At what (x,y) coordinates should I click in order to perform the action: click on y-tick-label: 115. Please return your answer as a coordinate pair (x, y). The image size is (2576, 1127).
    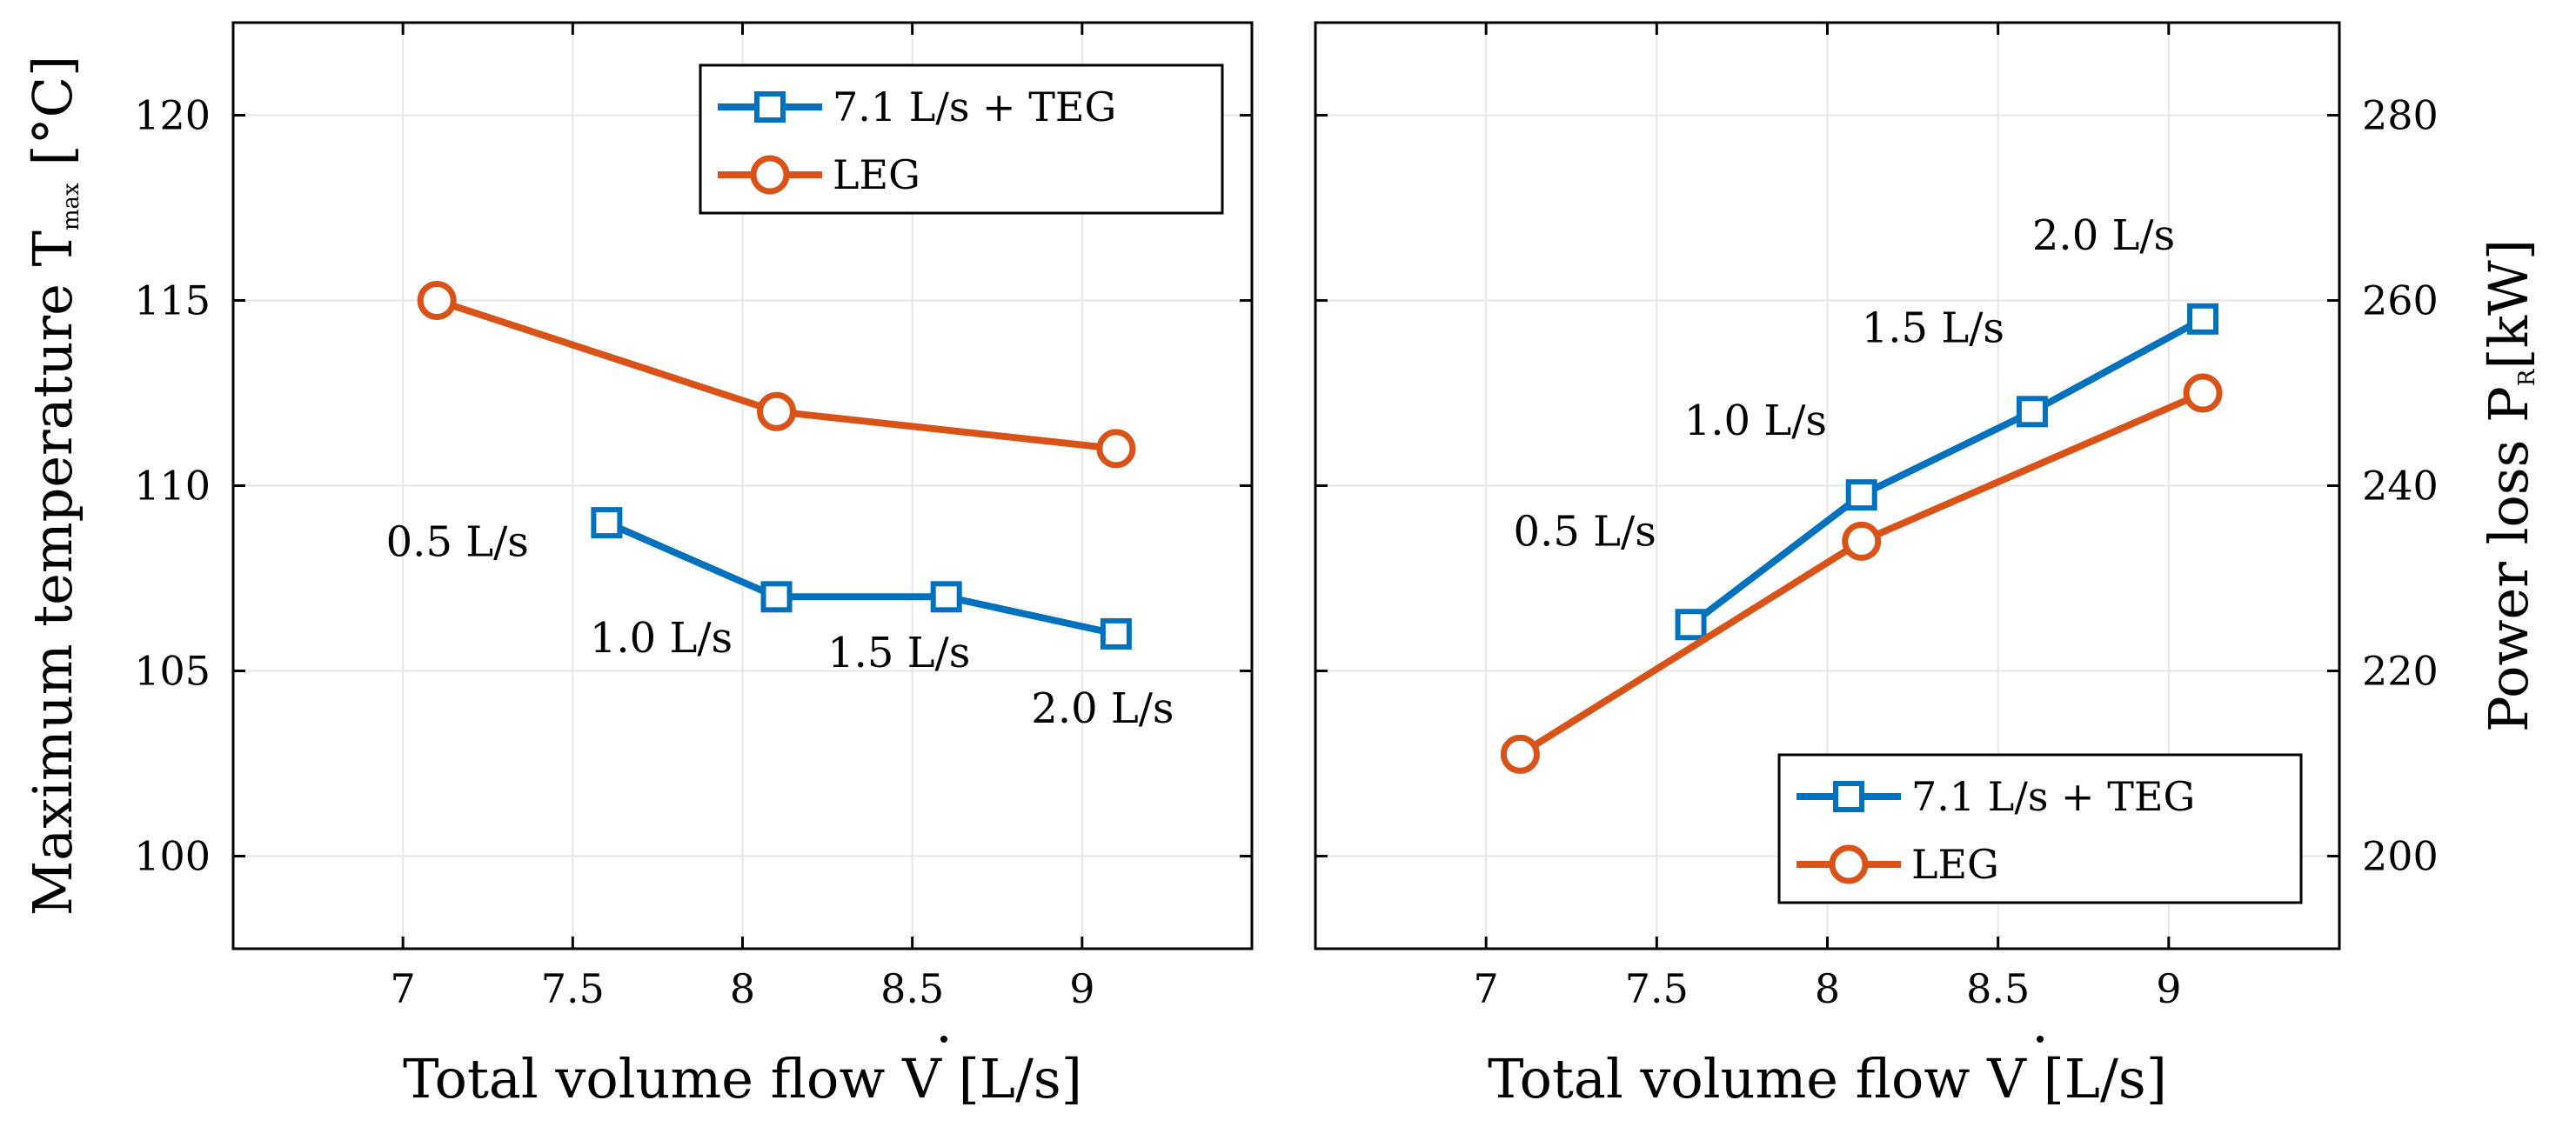
    Looking at the image, I should click on (172, 300).